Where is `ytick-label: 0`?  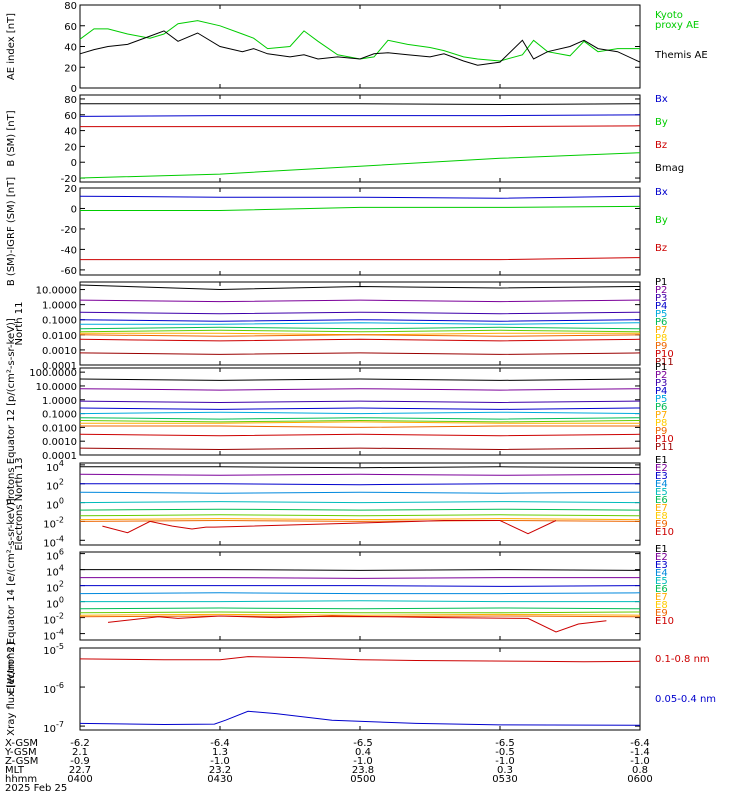
ytick-label: 0 is located at coordinates (74, 89).